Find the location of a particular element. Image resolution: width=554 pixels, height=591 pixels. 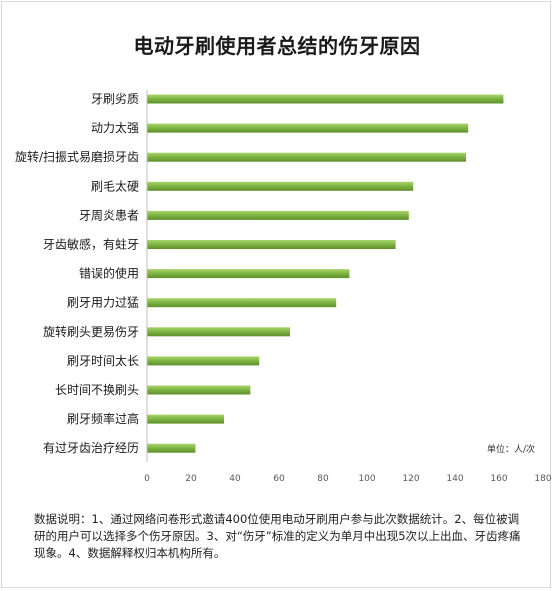

category-label: 旋转刷头更易伤牙 is located at coordinates (91, 331).